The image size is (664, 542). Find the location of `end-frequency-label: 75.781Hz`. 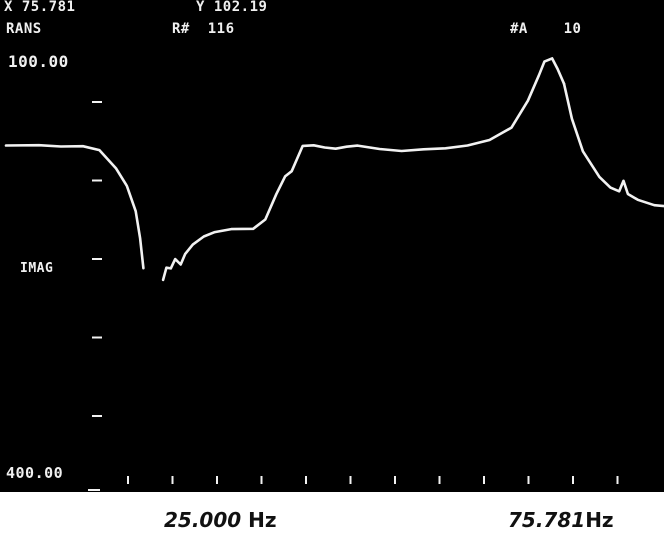

end-frequency-label: 75.781Hz is located at coordinates (561, 520).